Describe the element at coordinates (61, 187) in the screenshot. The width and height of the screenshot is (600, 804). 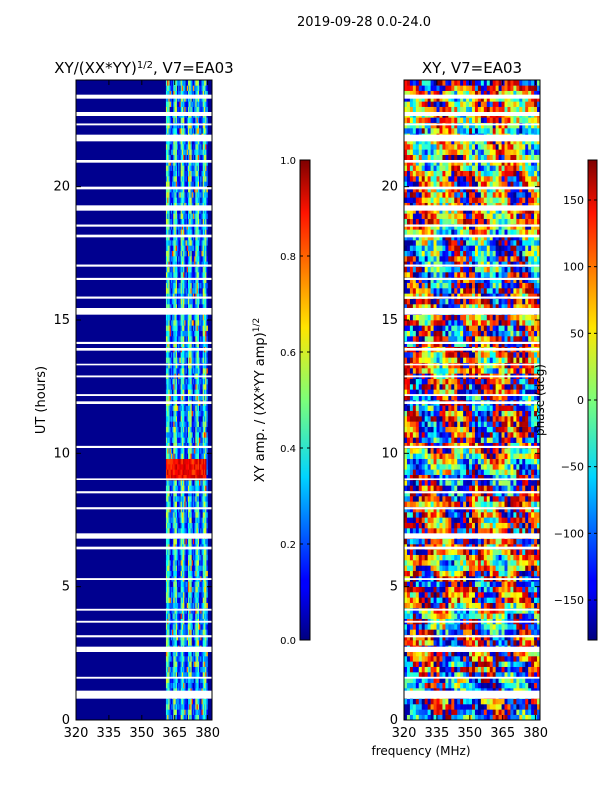
I see `left-ytick-label: 20` at that location.